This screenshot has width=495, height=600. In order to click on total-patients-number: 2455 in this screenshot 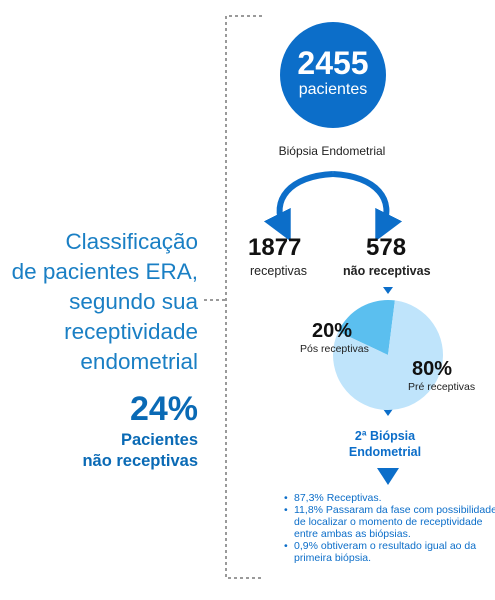, I will do `click(333, 63)`.